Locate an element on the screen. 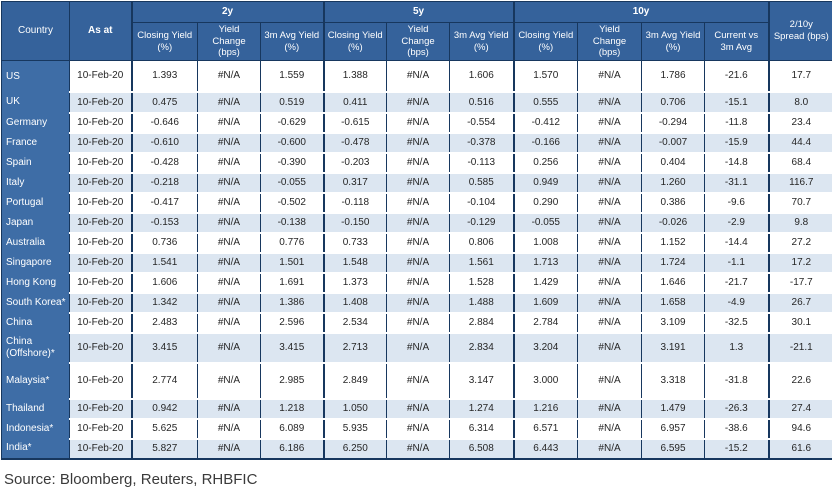 The height and width of the screenshot is (492, 832). value-cell: 1.050 is located at coordinates (354, 409).